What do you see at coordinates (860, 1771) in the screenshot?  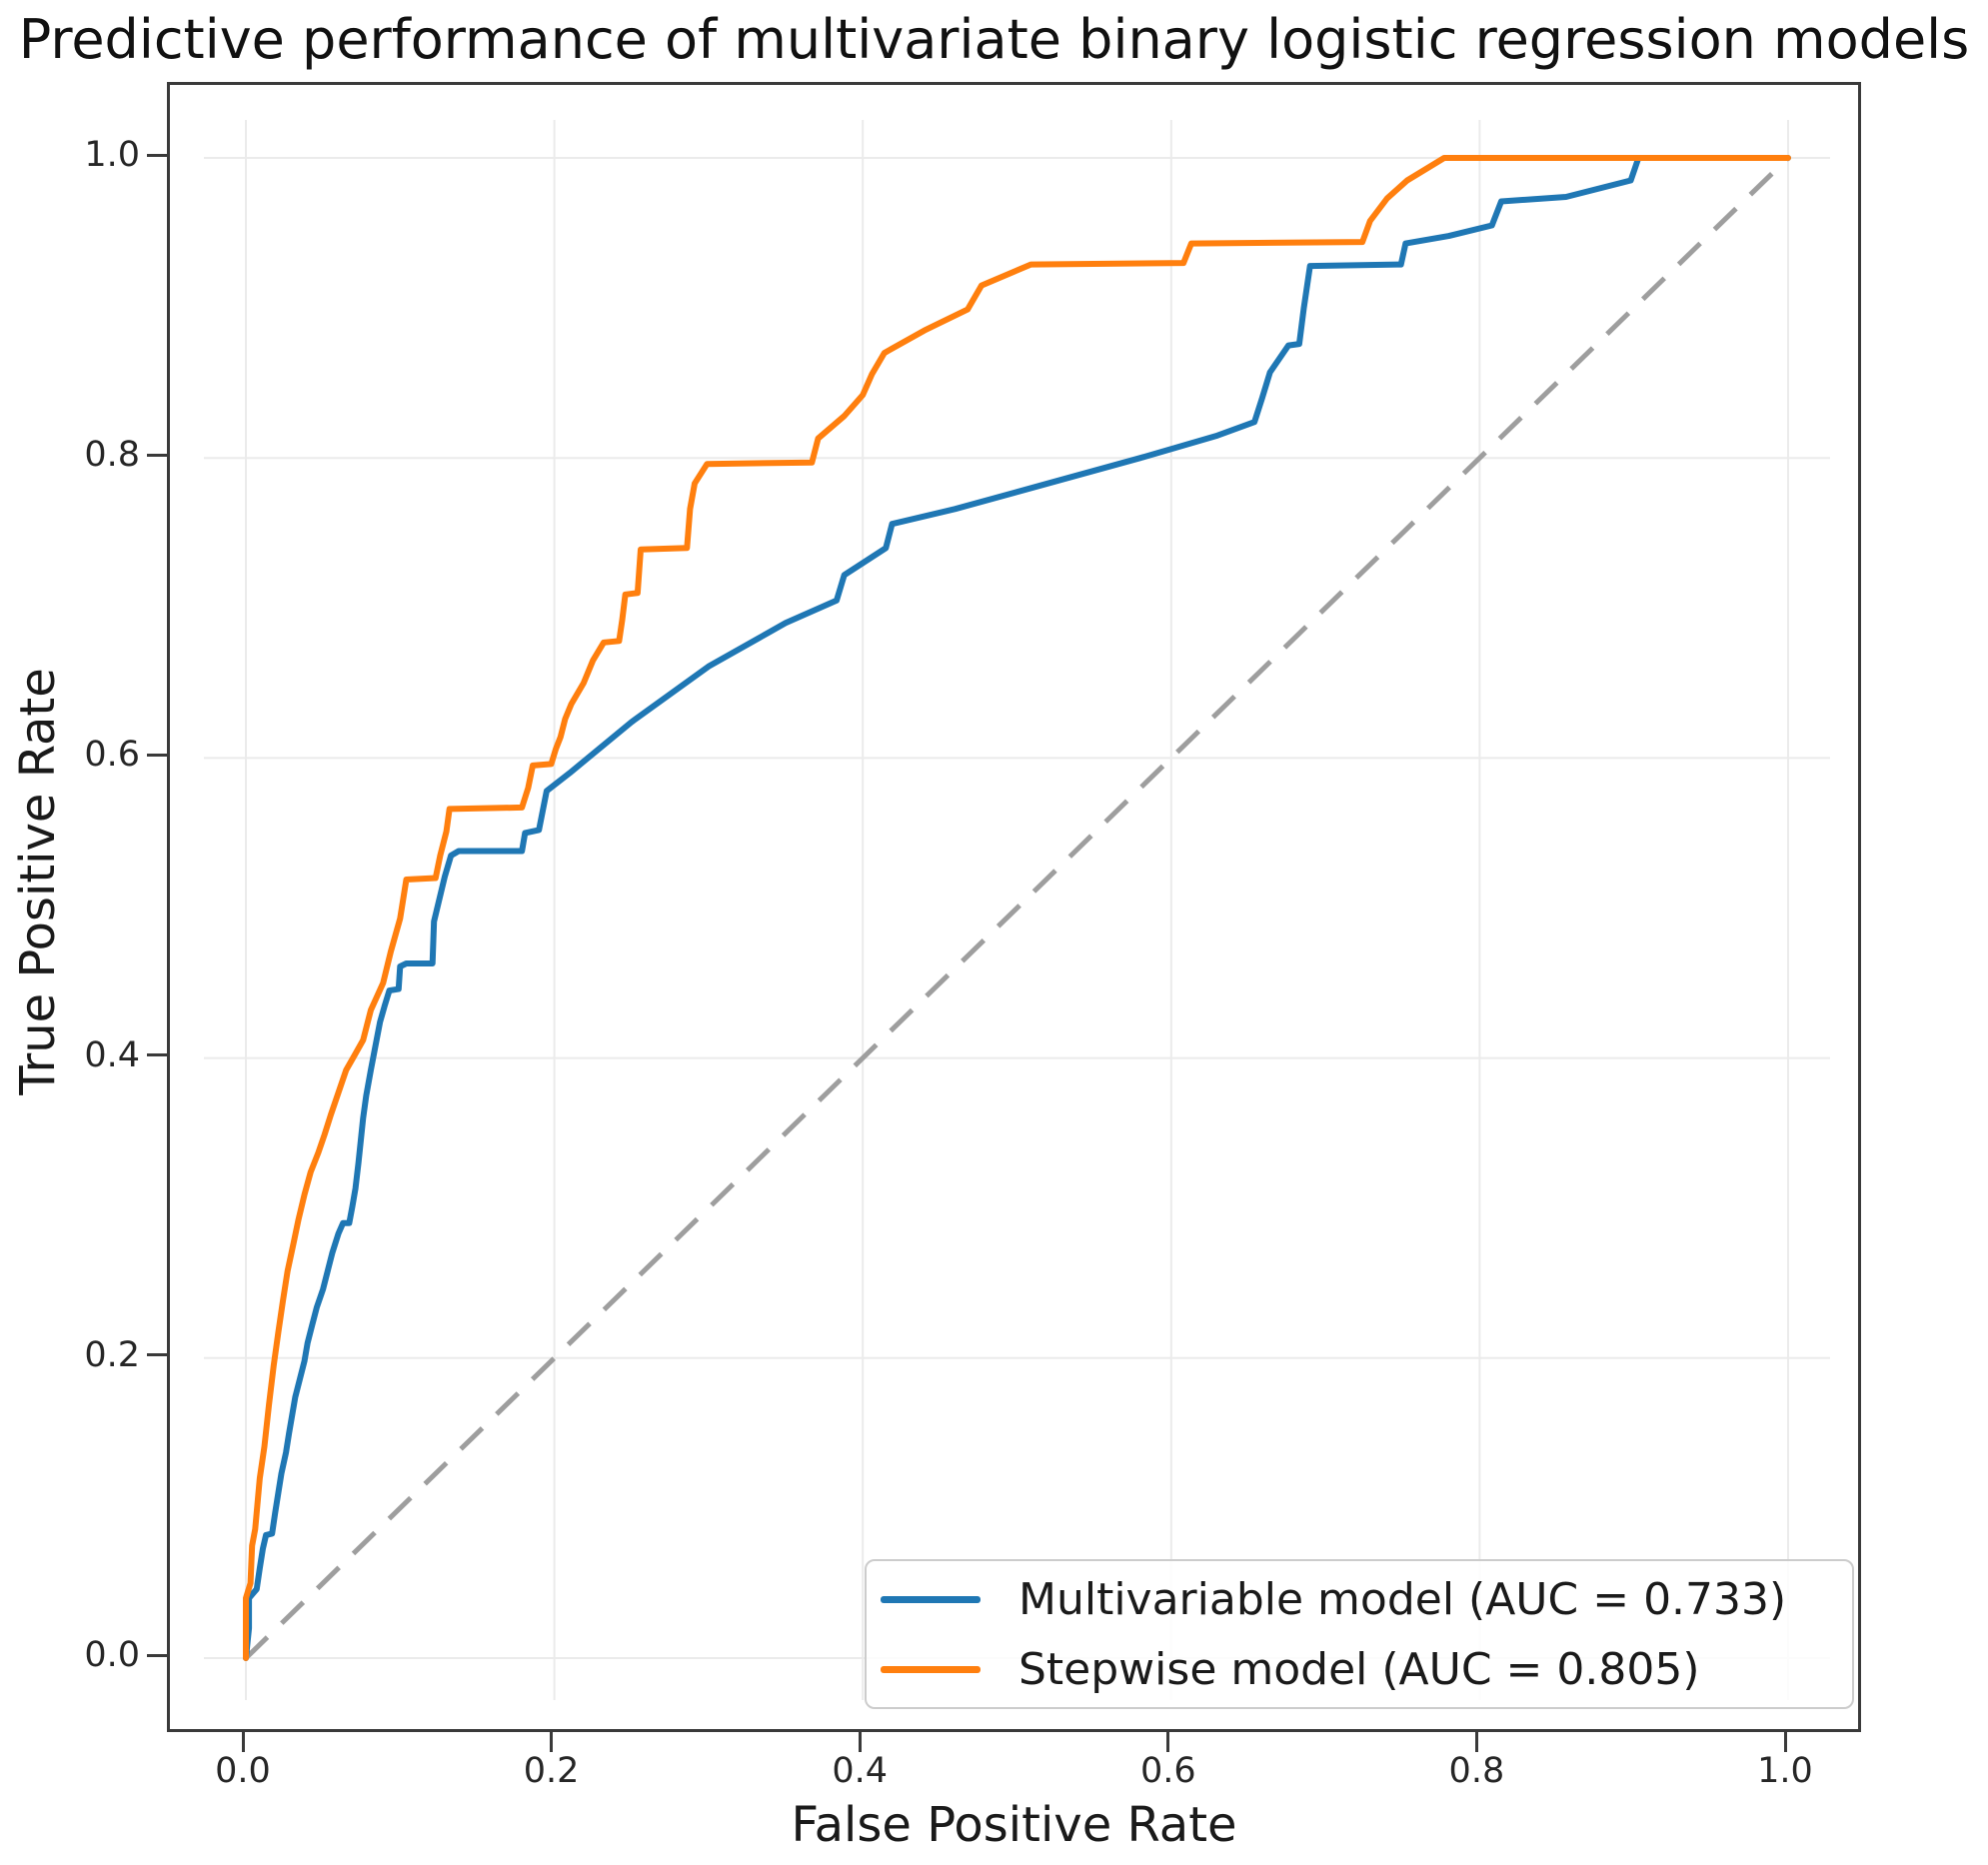 I see `x-tick-label: 0.4` at bounding box center [860, 1771].